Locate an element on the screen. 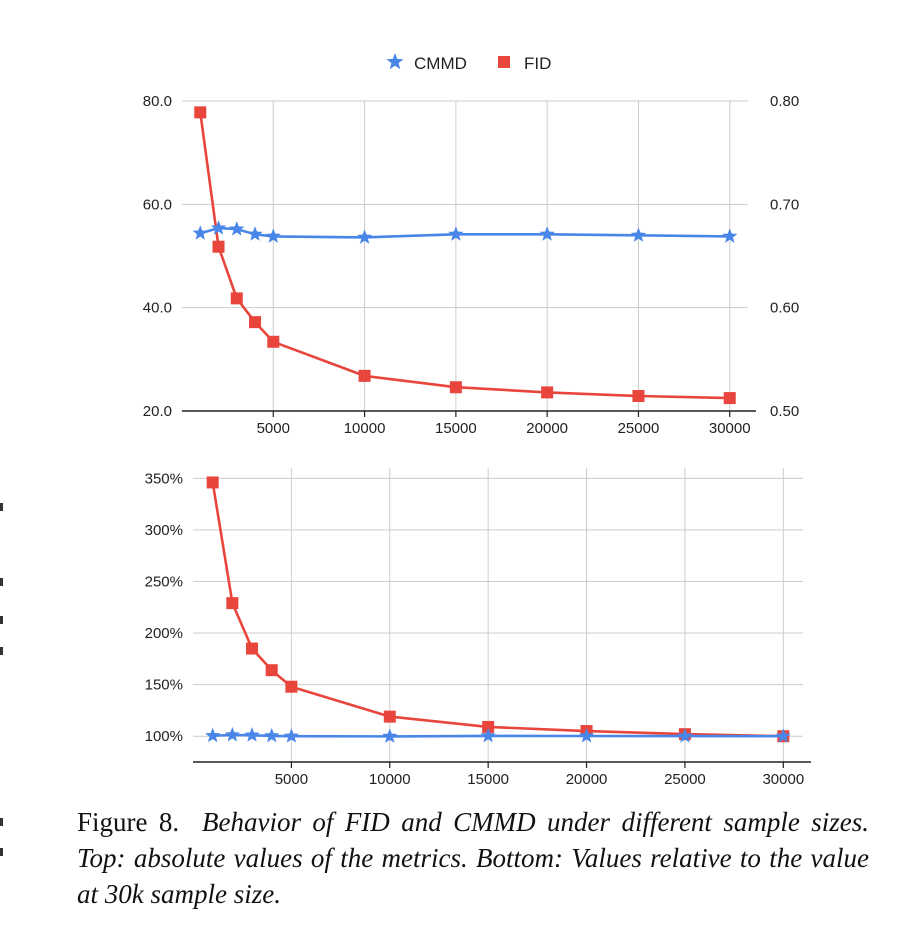 The width and height of the screenshot is (916, 942). legend-item-cmmd: CMMD is located at coordinates (426, 63).